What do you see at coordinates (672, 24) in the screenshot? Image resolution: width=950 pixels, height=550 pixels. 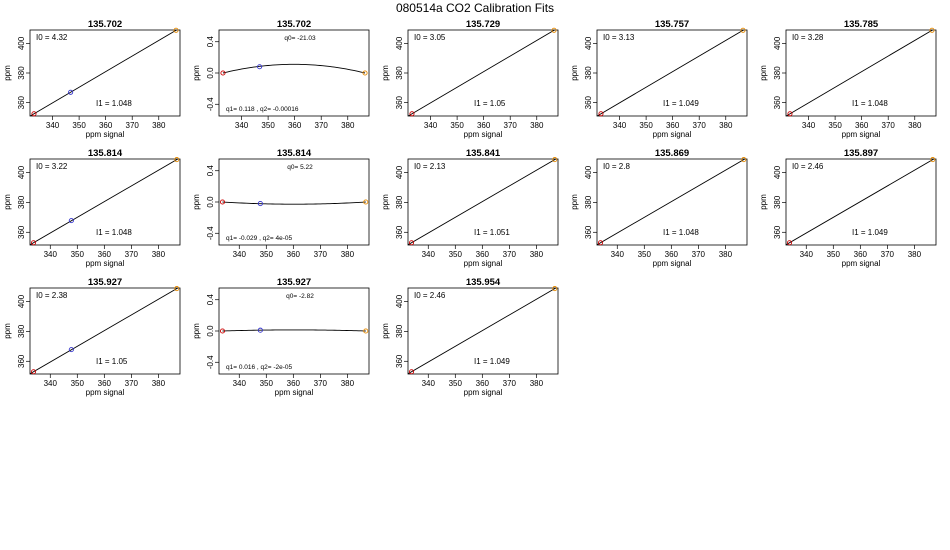 I see `panel-title: 135.757` at bounding box center [672, 24].